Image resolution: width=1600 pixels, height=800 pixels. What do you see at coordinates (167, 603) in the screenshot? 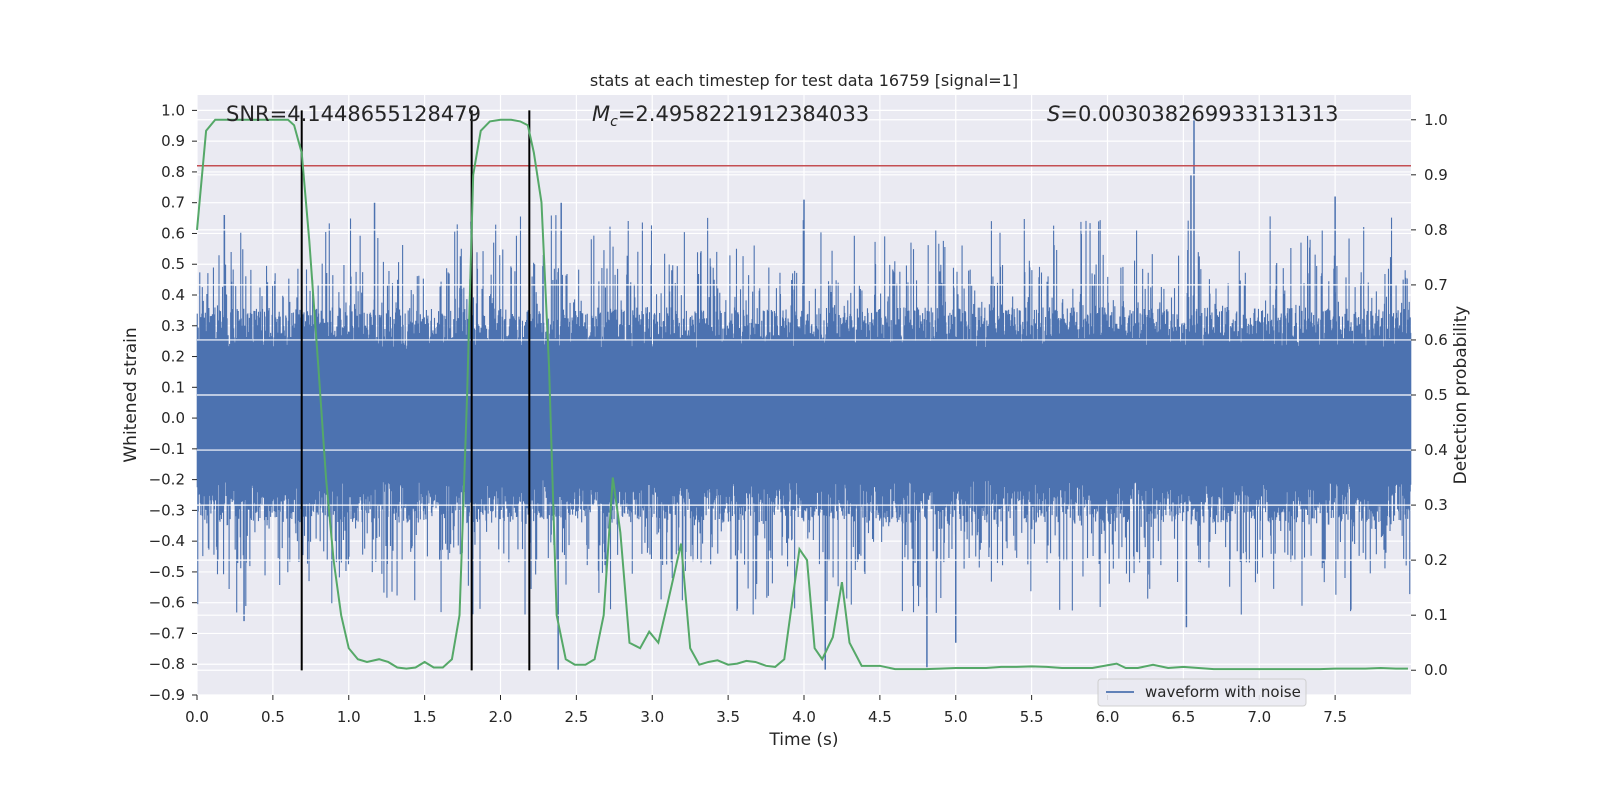
I see `y-tick-label: −0.6` at bounding box center [167, 603].